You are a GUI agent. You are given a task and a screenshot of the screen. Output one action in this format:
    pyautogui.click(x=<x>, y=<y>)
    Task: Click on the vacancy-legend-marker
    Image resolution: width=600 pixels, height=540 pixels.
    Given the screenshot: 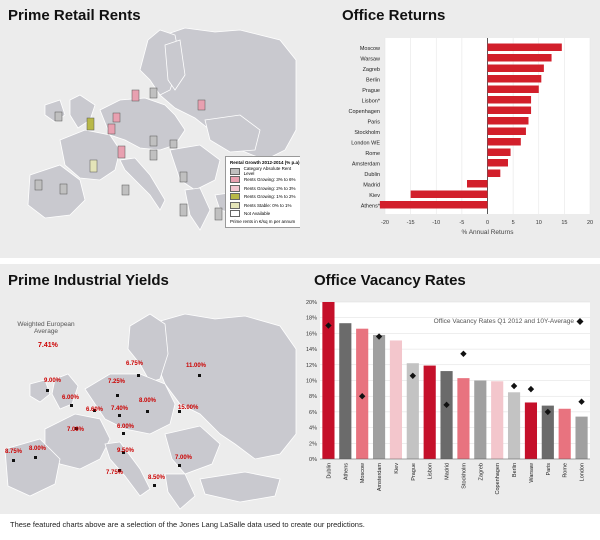 What is the action you would take?
    pyautogui.click(x=580, y=321)
    